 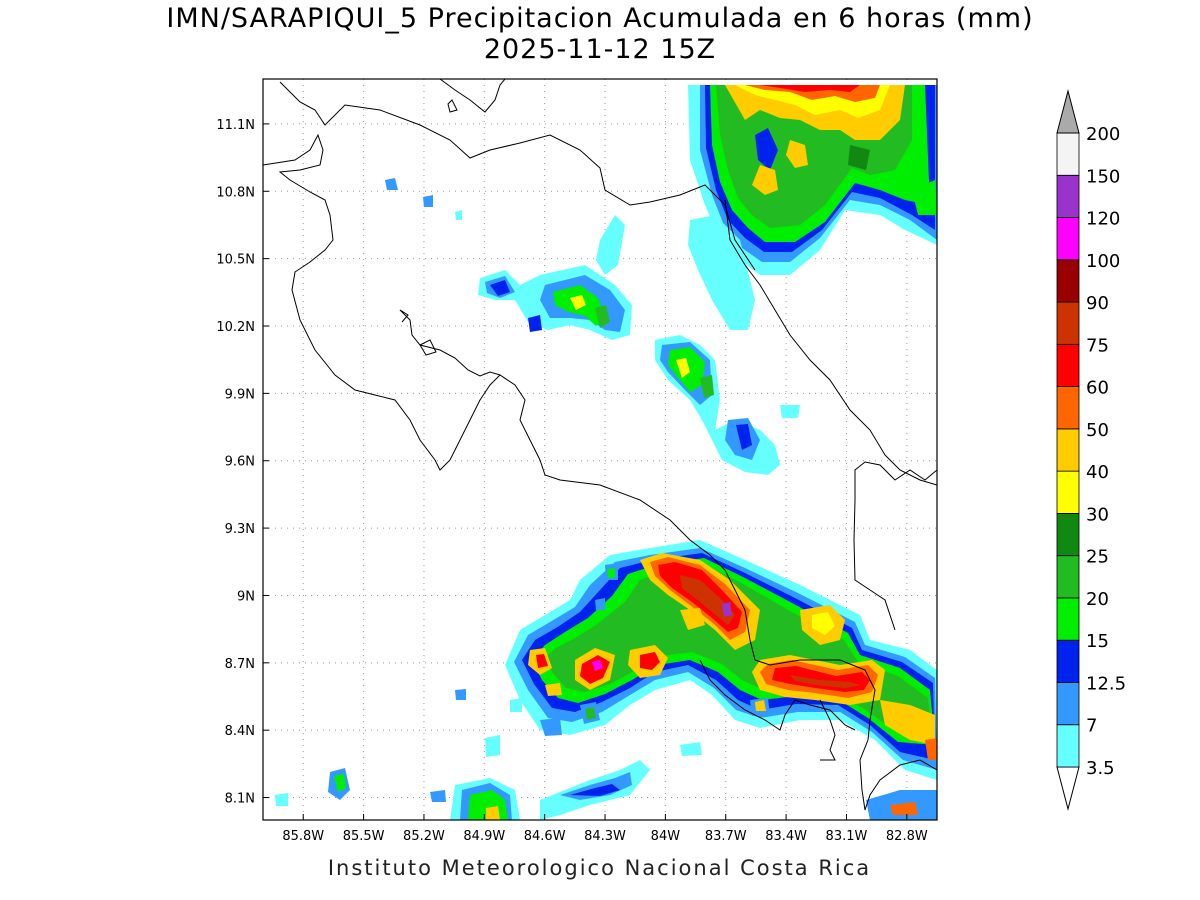 I want to click on colorbar-label: 30, so click(x=1097, y=514).